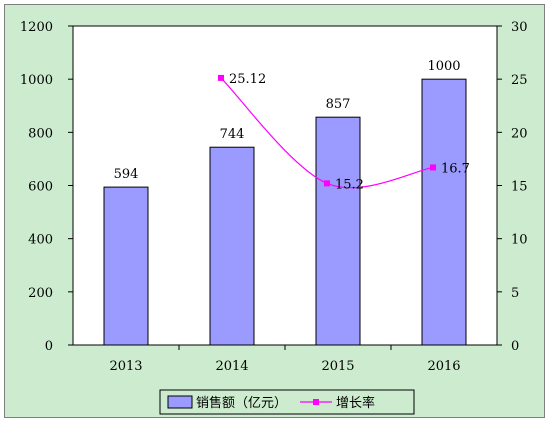 The width and height of the screenshot is (550, 423). What do you see at coordinates (316, 402) in the screenshot?
I see `legend-line-marker` at bounding box center [316, 402].